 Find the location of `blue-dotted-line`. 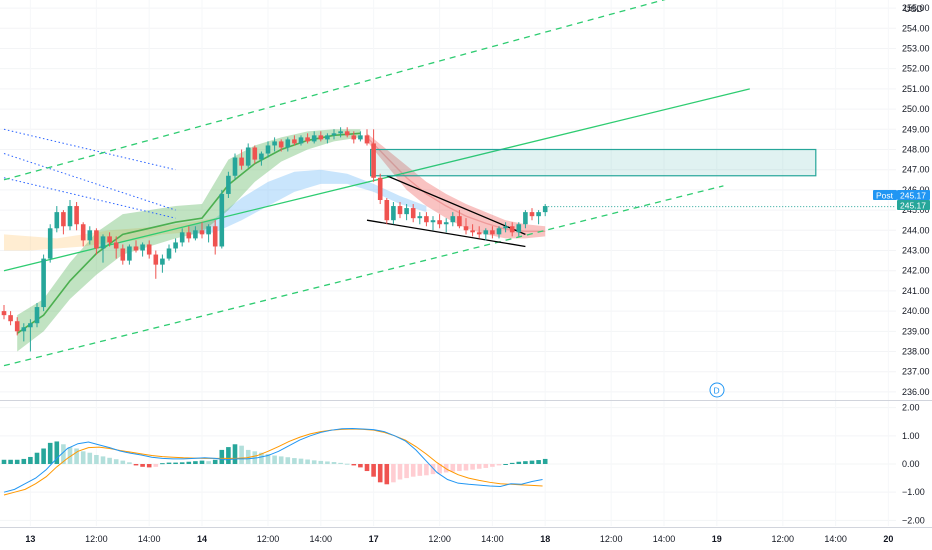

blue-dotted-line is located at coordinates (89, 198).